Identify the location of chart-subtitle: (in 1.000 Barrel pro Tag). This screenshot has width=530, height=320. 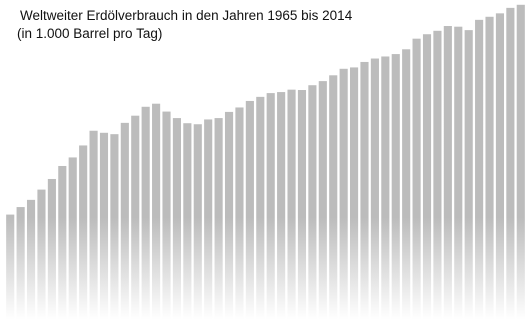
(89, 33).